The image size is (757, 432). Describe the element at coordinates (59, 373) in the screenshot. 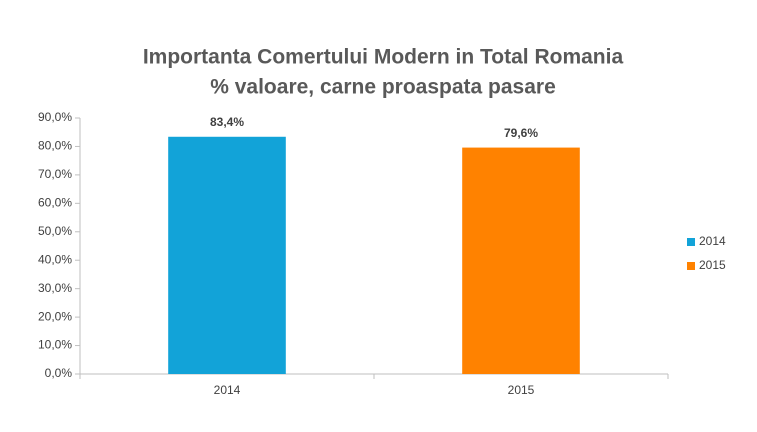

I see `y-tick-label: 0,0%` at that location.